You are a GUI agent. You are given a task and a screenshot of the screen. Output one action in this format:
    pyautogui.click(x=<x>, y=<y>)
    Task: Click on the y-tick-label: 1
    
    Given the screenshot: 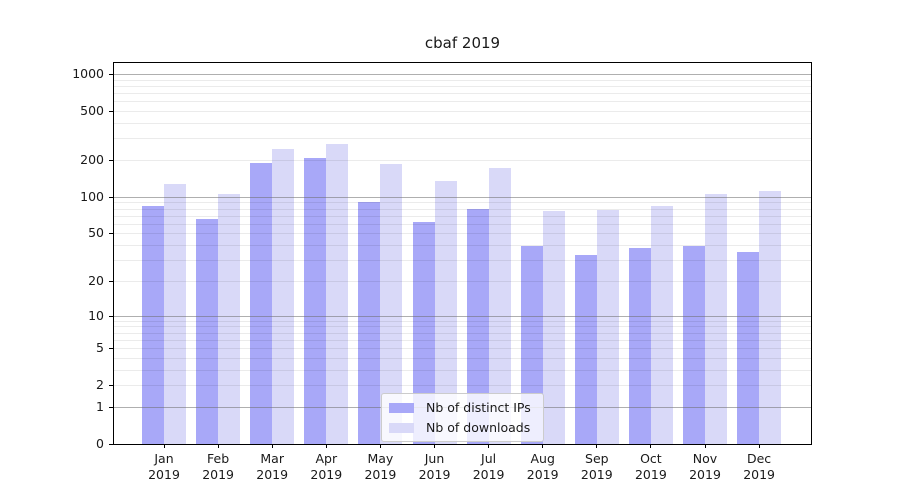 What is the action you would take?
    pyautogui.click(x=100, y=406)
    